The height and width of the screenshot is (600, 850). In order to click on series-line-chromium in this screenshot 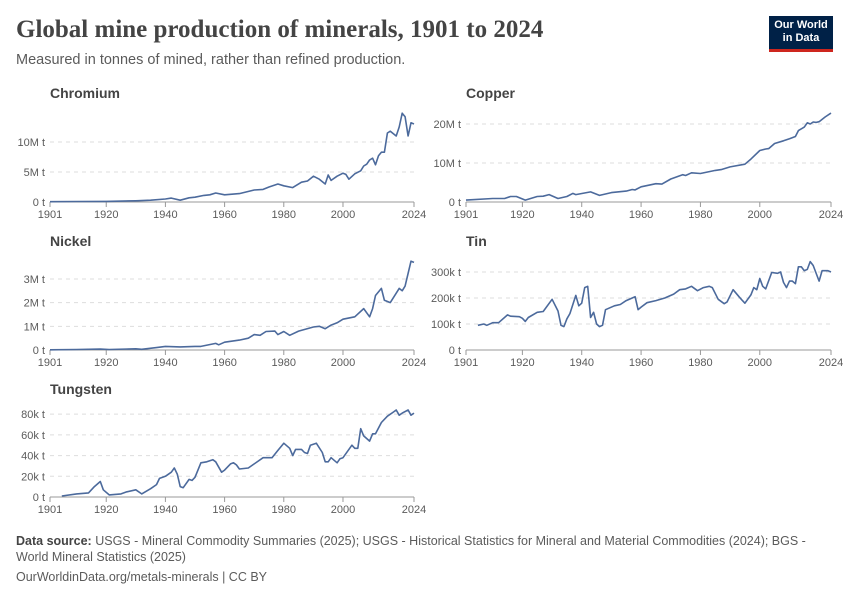, I will do `click(232, 157)`.